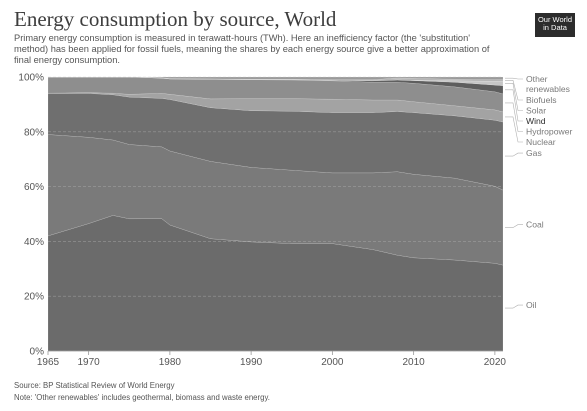 The width and height of the screenshot is (587, 411). I want to click on x-tick-label: 1980, so click(170, 362).